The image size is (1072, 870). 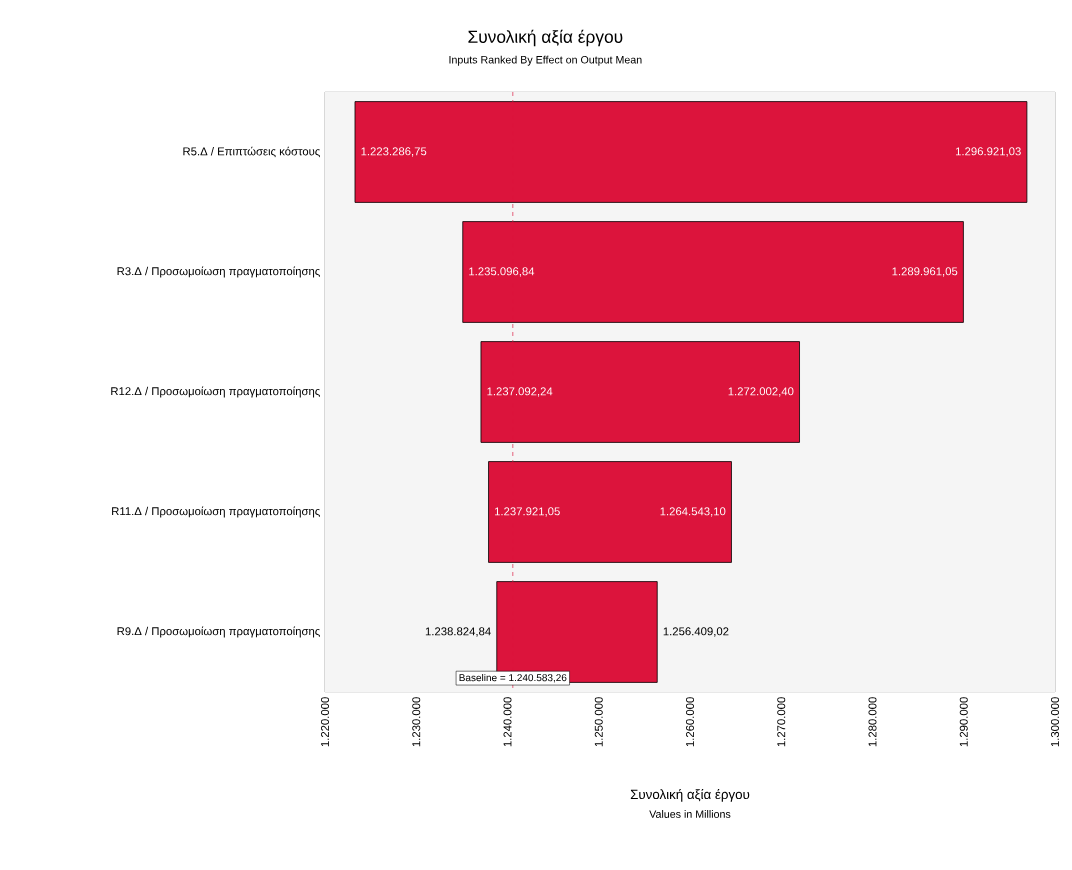 I want to click on ref-line-label: Baseline = 1.240.583,26, so click(x=513, y=678).